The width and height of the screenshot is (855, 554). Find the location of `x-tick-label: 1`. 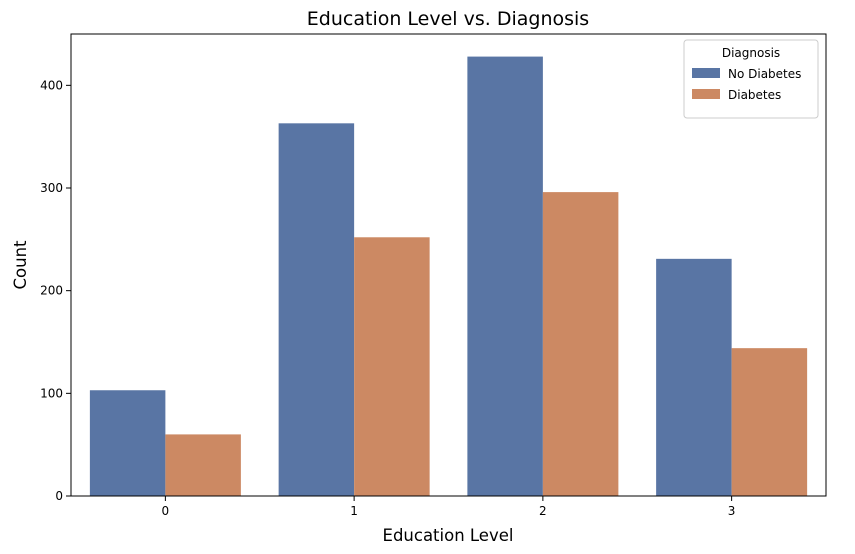

x-tick-label: 1 is located at coordinates (354, 511).